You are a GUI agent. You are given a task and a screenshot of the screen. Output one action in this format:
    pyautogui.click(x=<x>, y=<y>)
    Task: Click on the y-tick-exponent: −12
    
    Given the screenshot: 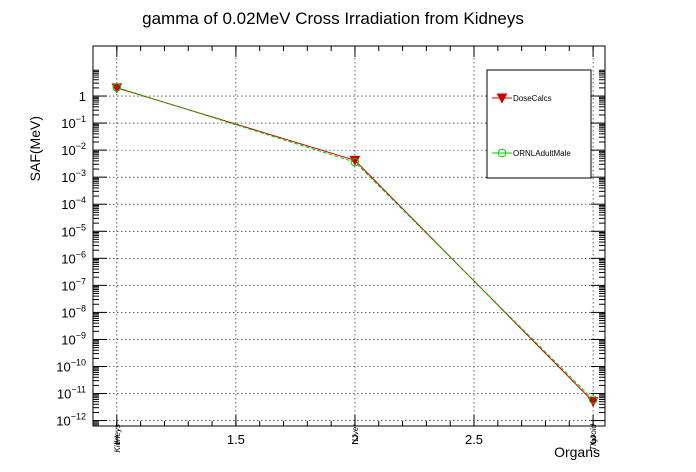 What is the action you would take?
    pyautogui.click(x=78, y=417)
    